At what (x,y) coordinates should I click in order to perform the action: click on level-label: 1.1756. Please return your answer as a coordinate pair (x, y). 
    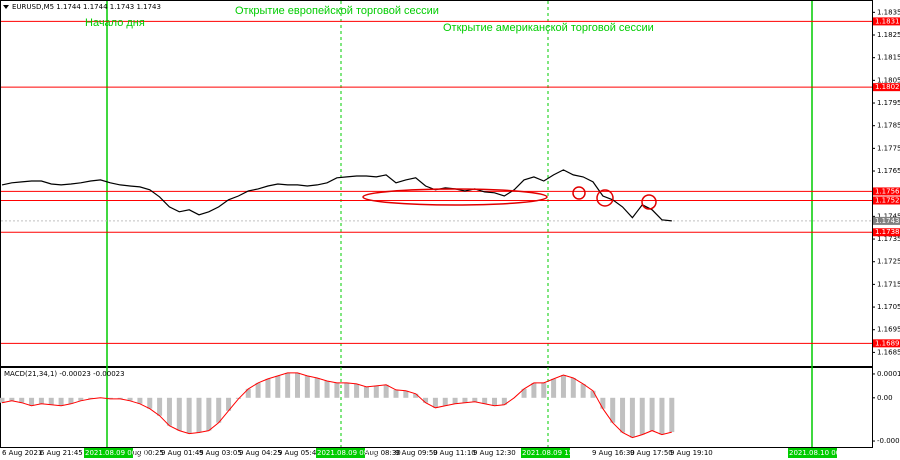
    Looking at the image, I should click on (887, 191).